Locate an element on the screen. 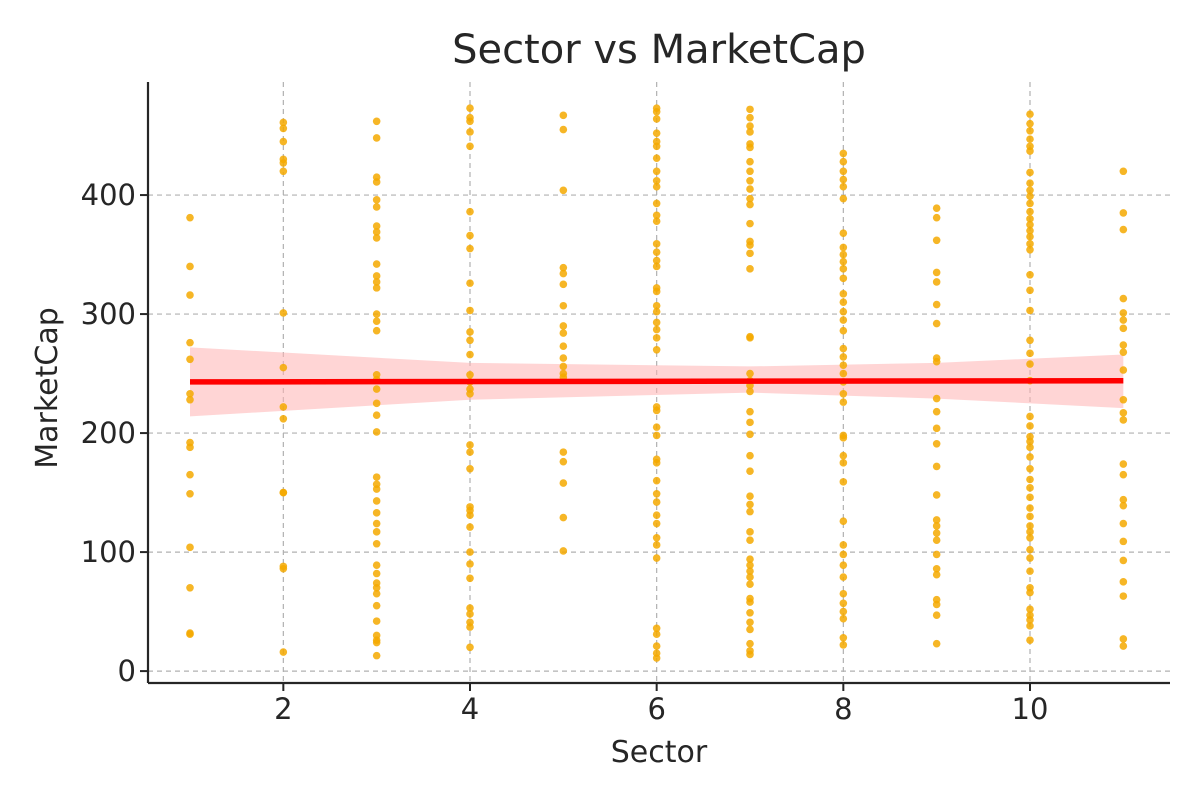  y-tick-label: 300 is located at coordinates (108, 314).